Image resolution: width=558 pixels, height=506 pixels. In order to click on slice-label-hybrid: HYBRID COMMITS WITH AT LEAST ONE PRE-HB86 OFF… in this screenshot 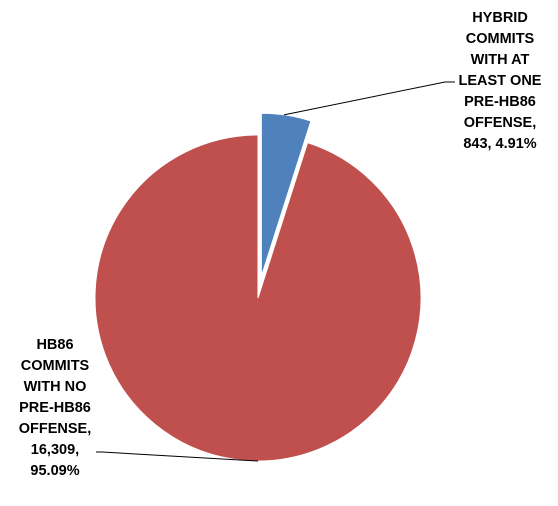, I will do `click(500, 81)`.